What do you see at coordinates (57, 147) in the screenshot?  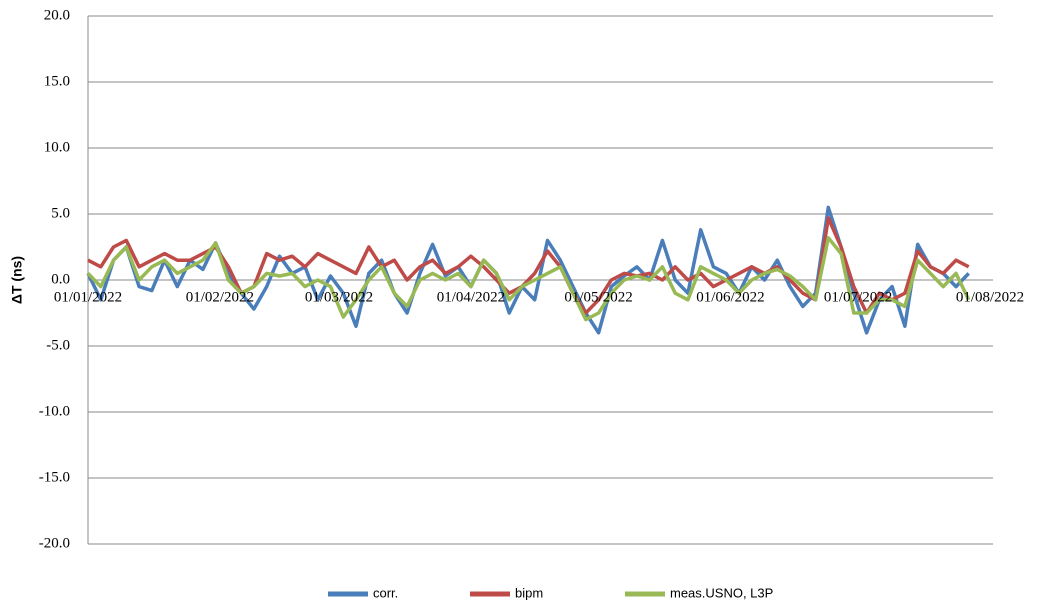 I see `y-tick-label: 10.0` at bounding box center [57, 147].